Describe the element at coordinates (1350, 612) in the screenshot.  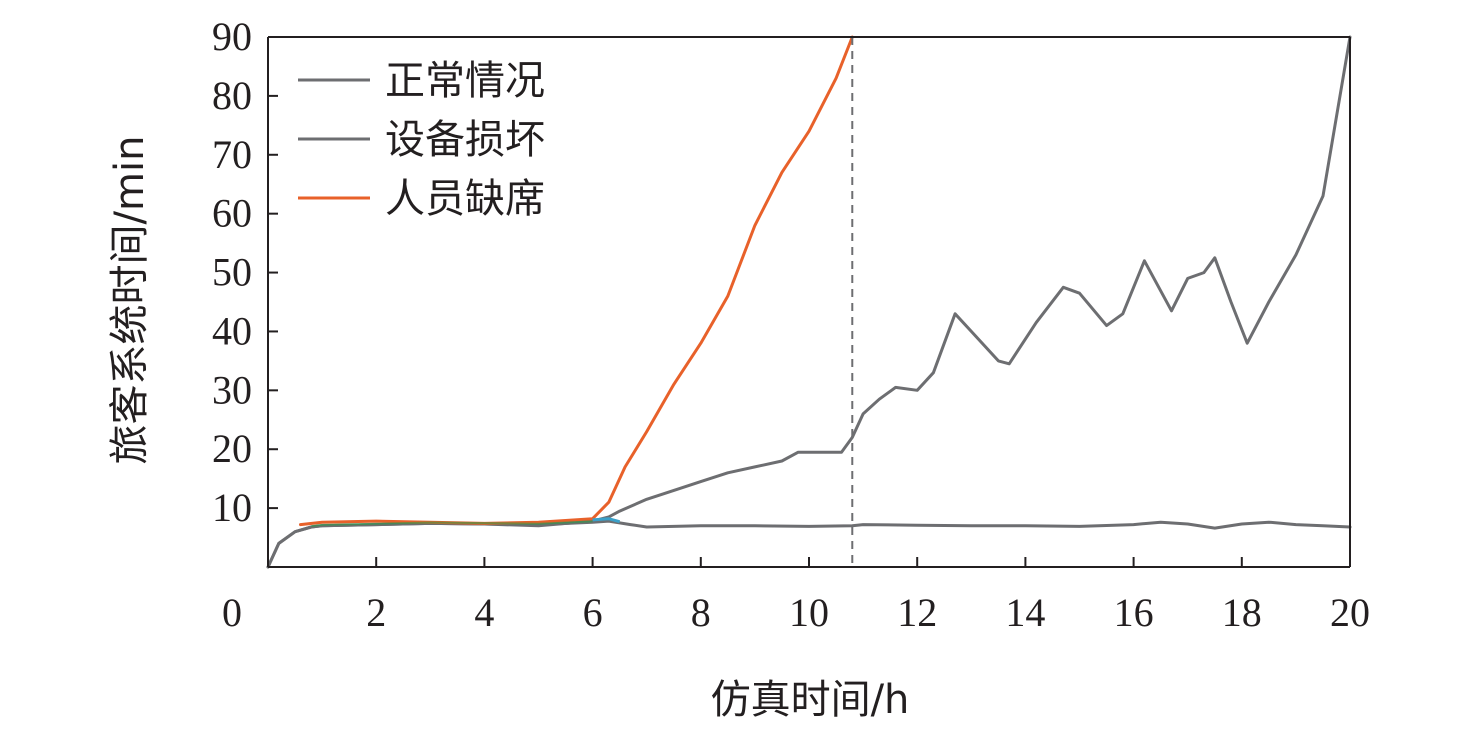
I see `x-tick-label: 20` at that location.